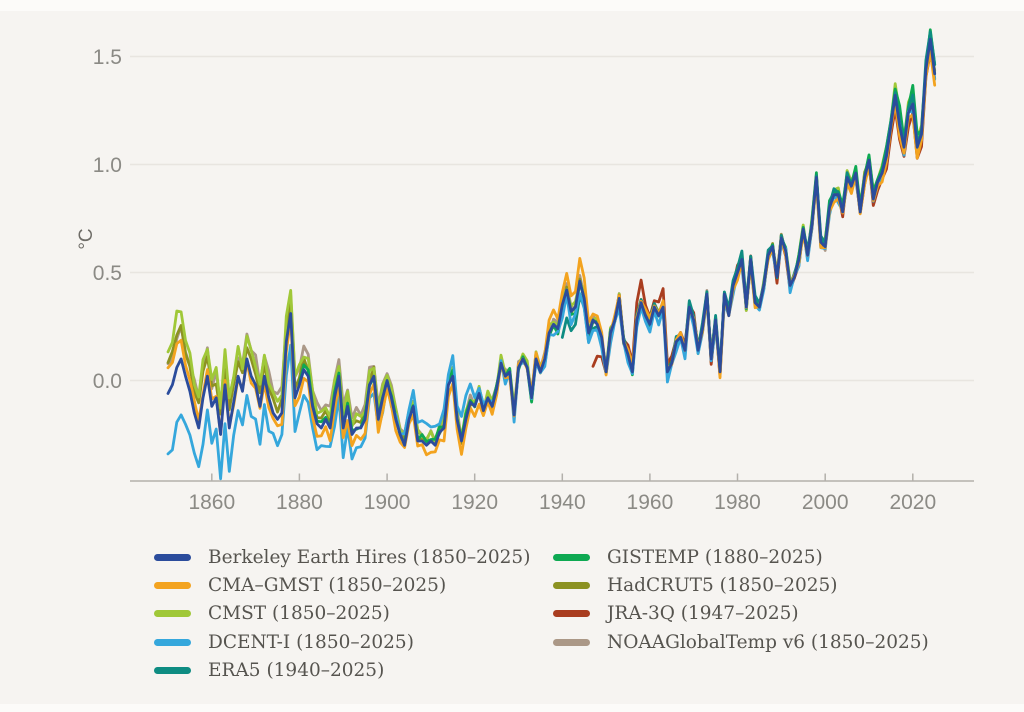 This screenshot has height=712, width=1024. I want to click on y-tick-label-0.5: 0.5, so click(107, 273).